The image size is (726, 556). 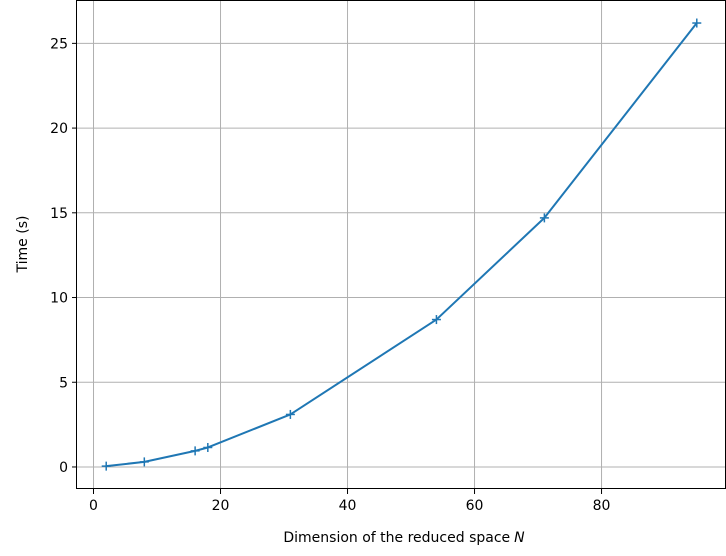 I want to click on y-tick-label: 15, so click(x=59, y=214).